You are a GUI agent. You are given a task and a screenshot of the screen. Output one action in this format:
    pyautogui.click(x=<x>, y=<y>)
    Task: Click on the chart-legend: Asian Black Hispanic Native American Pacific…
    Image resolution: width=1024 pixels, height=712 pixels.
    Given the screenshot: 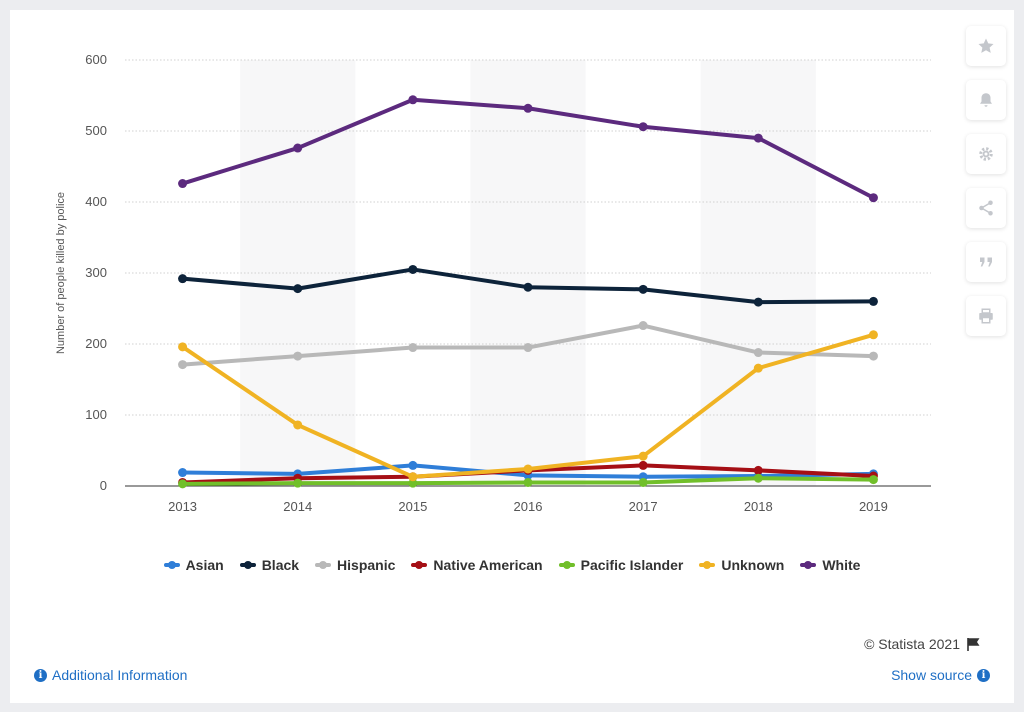 What is the action you would take?
    pyautogui.click(x=512, y=565)
    